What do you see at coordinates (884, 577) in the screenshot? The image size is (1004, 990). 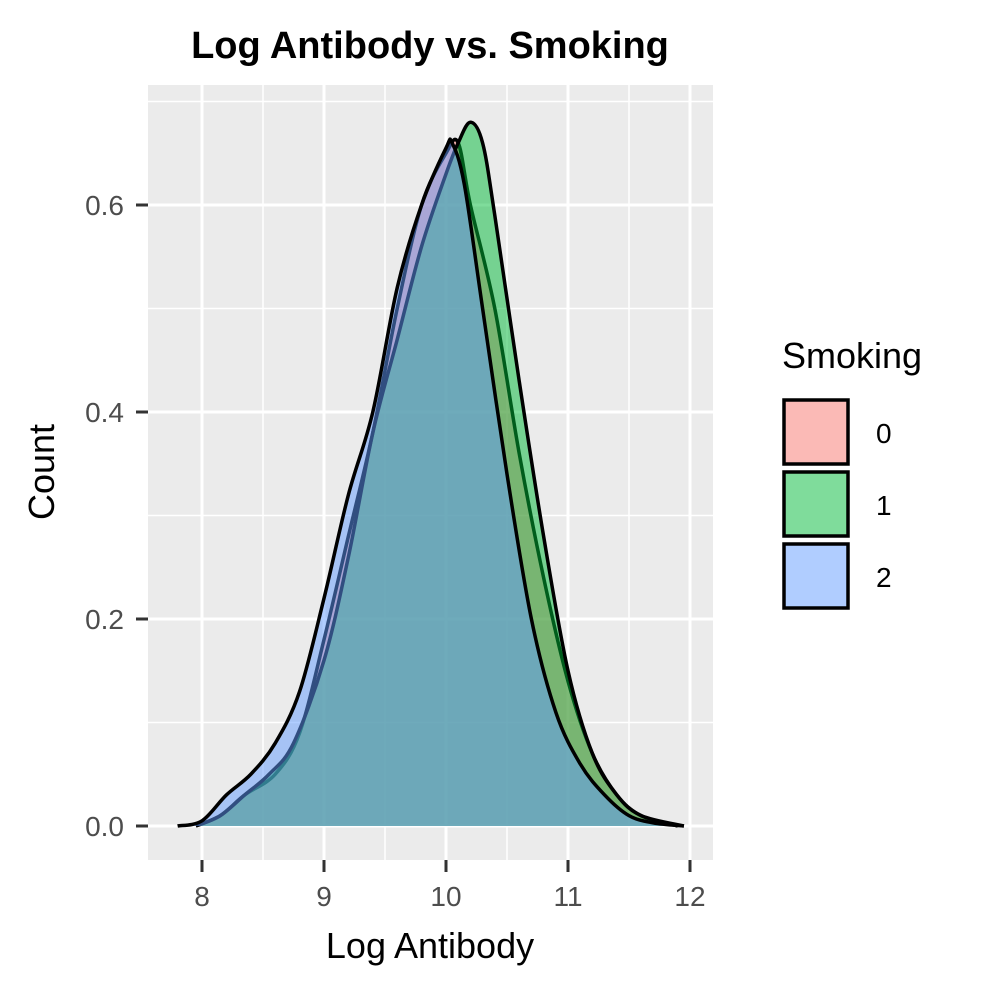 I see `legend-label-2: 2` at bounding box center [884, 577].